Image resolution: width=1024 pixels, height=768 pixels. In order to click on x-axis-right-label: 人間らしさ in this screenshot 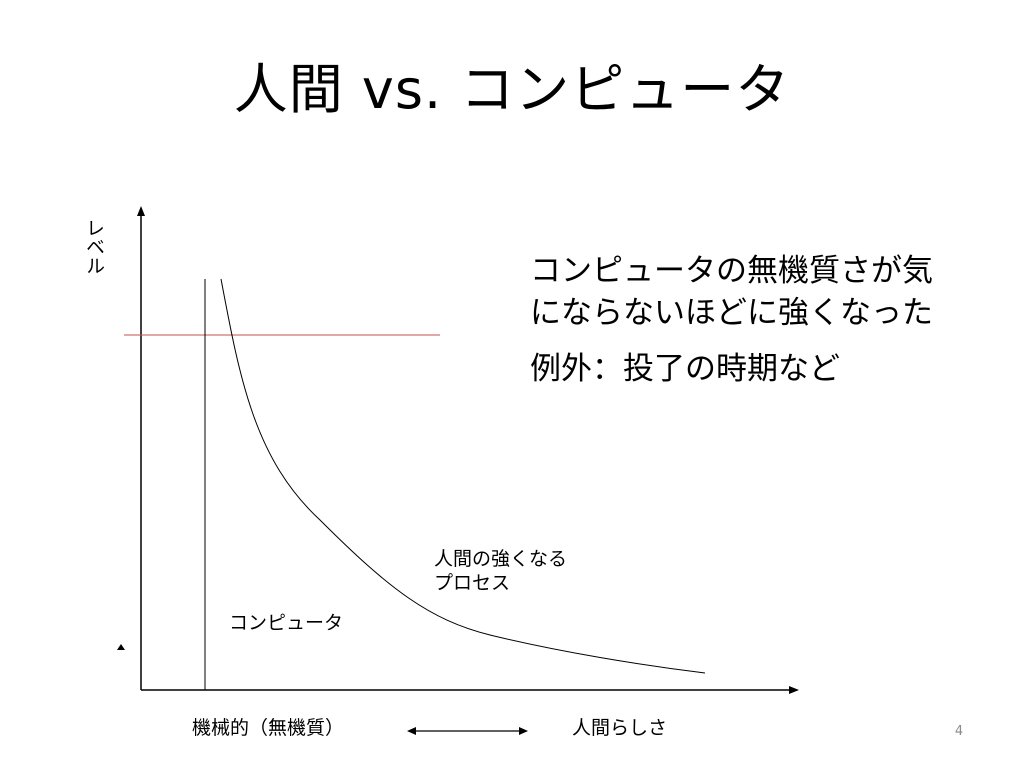, I will do `click(620, 728)`.